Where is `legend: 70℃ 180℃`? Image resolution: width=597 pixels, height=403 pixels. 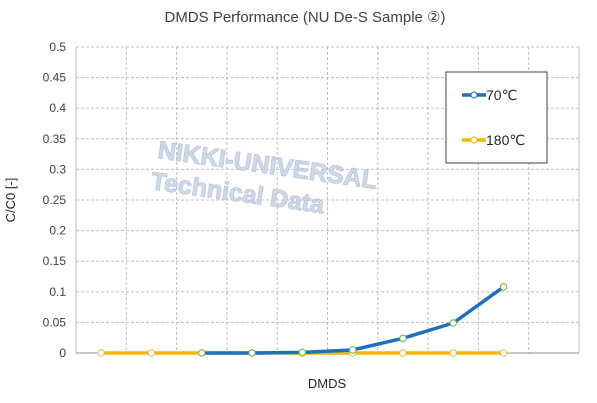 legend: 70℃ 180℃ is located at coordinates (496, 117).